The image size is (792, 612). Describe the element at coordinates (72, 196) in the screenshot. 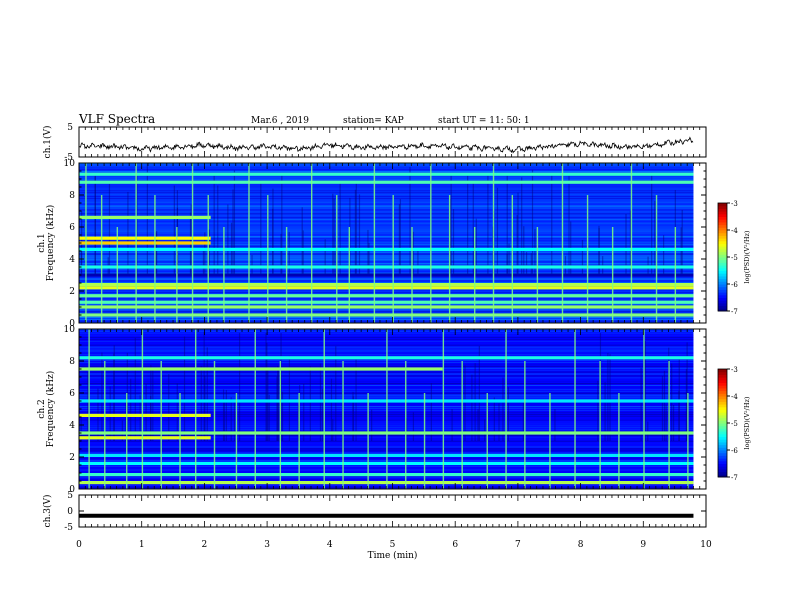

I see `y-tick-label: 8` at that location.